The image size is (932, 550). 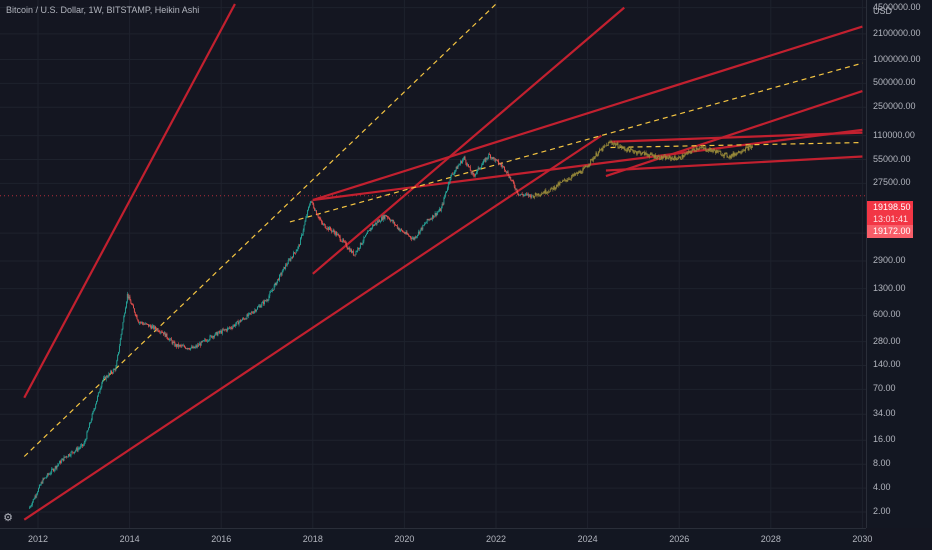 I want to click on time-axis: 2012 2014 2016 2018 2020 2022 2024 2026 2028 2030, so click(x=436, y=539).